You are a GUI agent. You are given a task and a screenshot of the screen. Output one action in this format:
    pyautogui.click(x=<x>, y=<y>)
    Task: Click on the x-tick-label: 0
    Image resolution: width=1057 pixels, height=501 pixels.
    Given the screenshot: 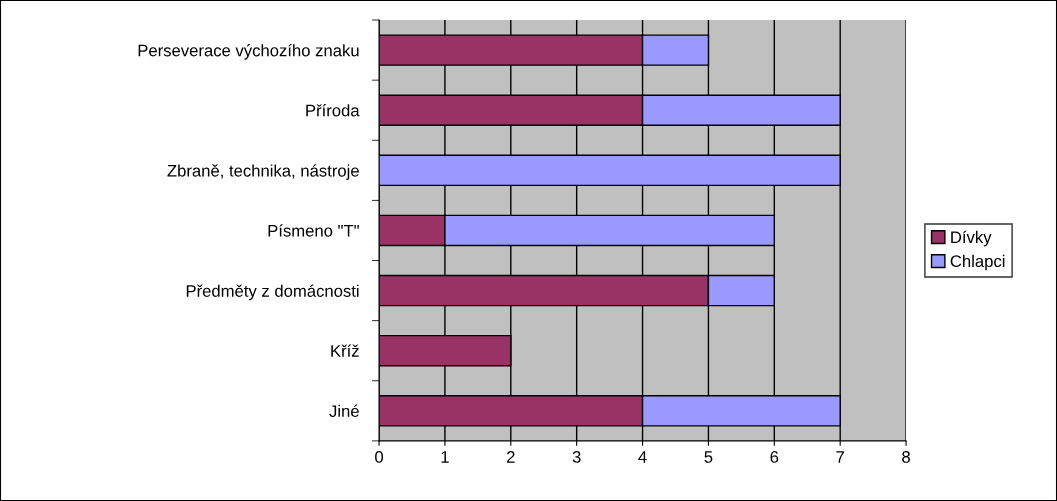 What is the action you would take?
    pyautogui.click(x=379, y=457)
    